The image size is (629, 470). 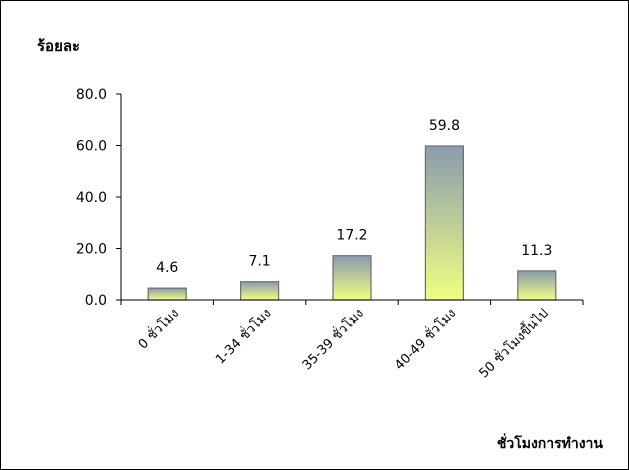 I want to click on data-label: 11.3, so click(x=536, y=251).